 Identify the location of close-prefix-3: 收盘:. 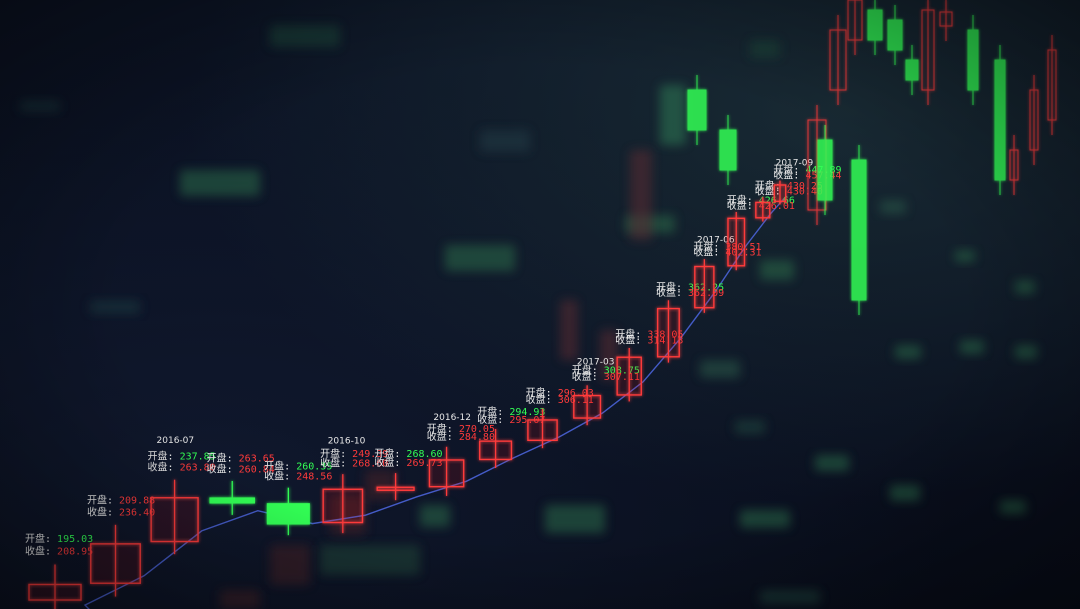
(223, 468).